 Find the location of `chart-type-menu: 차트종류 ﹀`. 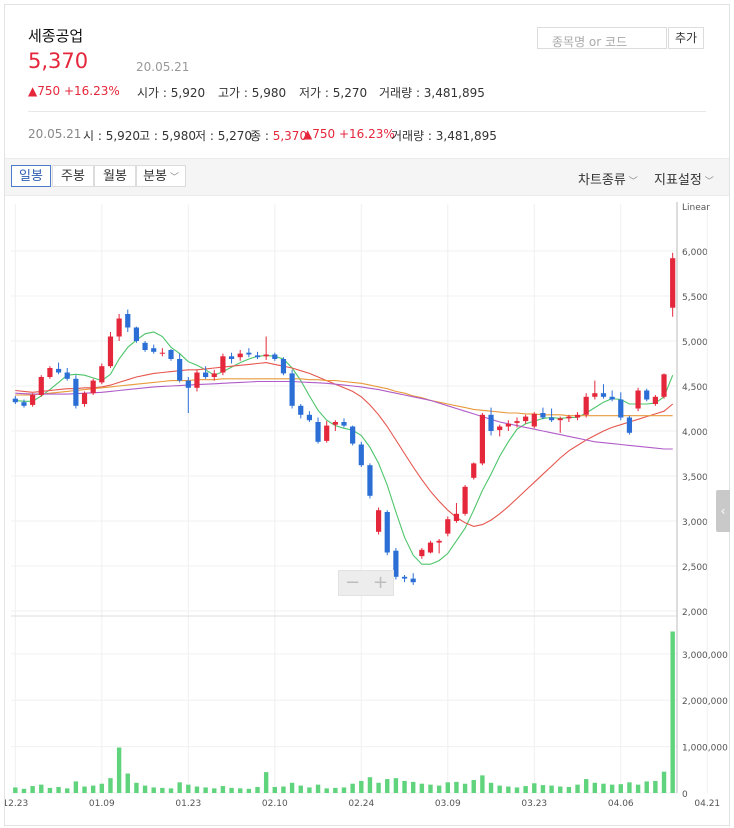

chart-type-menu: 차트종류 ﹀ is located at coordinates (608, 178).